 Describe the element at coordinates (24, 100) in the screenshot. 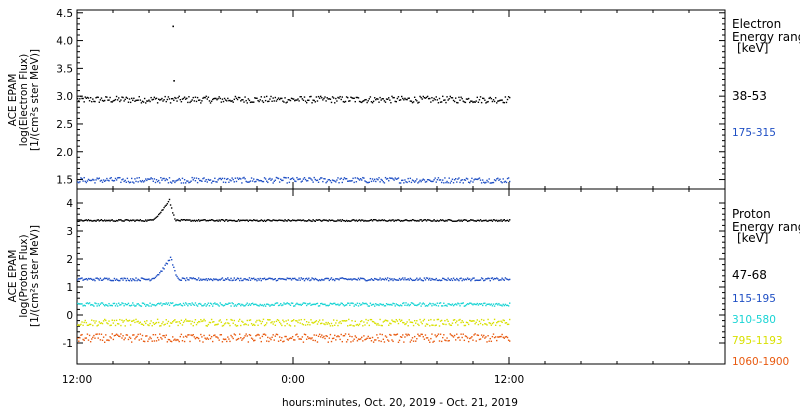

I see `electron-ylabel-line2: log(Electron Flux)` at that location.